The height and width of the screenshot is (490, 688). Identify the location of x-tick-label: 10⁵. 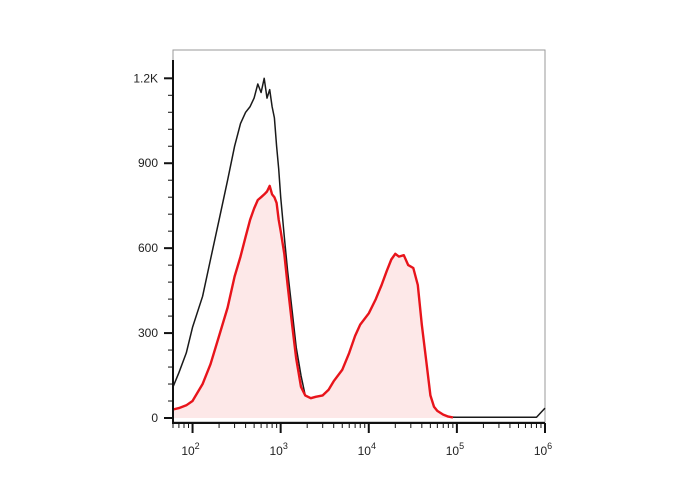
(455, 449).